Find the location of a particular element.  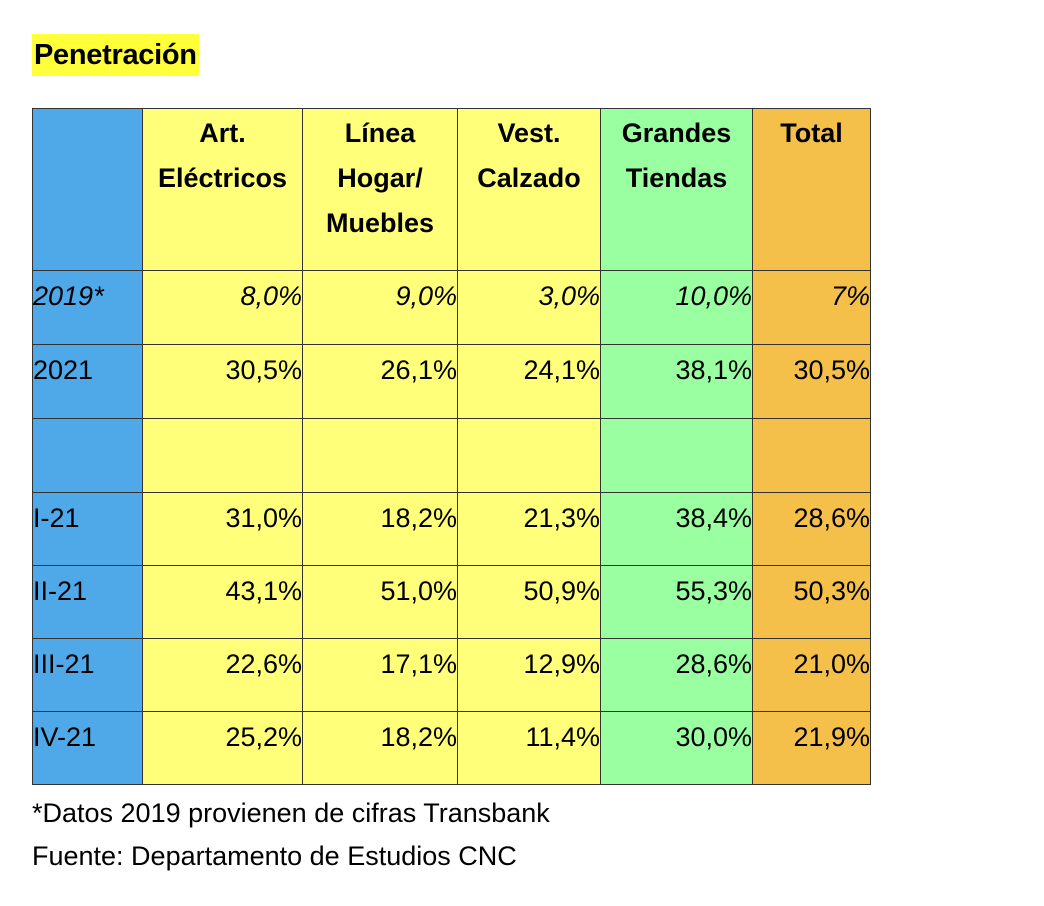

table-cell: 25,2% is located at coordinates (222, 748).